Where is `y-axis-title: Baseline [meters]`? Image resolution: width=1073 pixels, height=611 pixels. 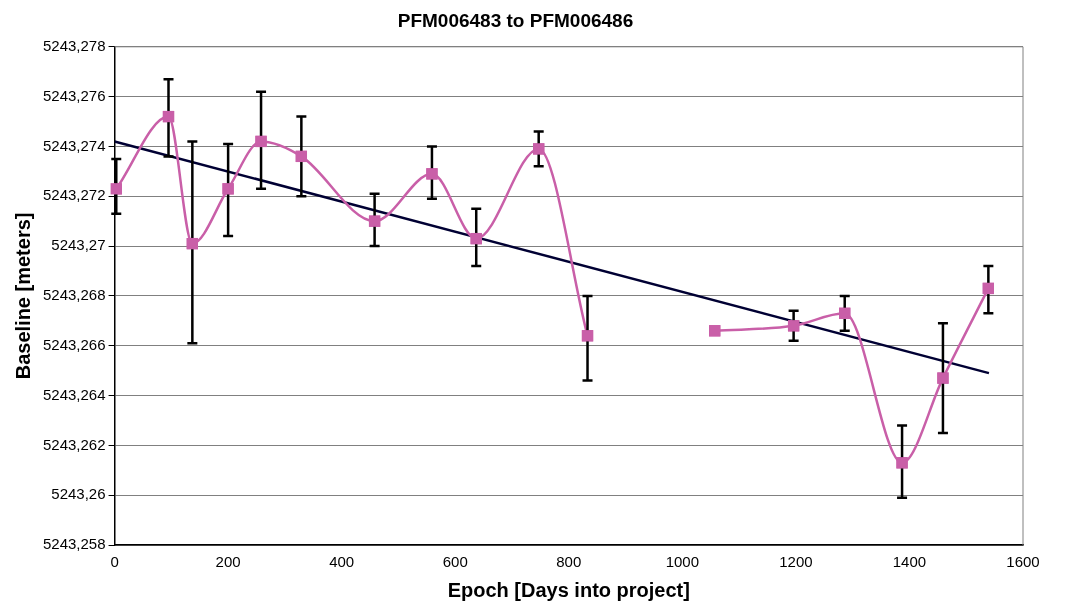 y-axis-title: Baseline [meters] is located at coordinates (22, 296).